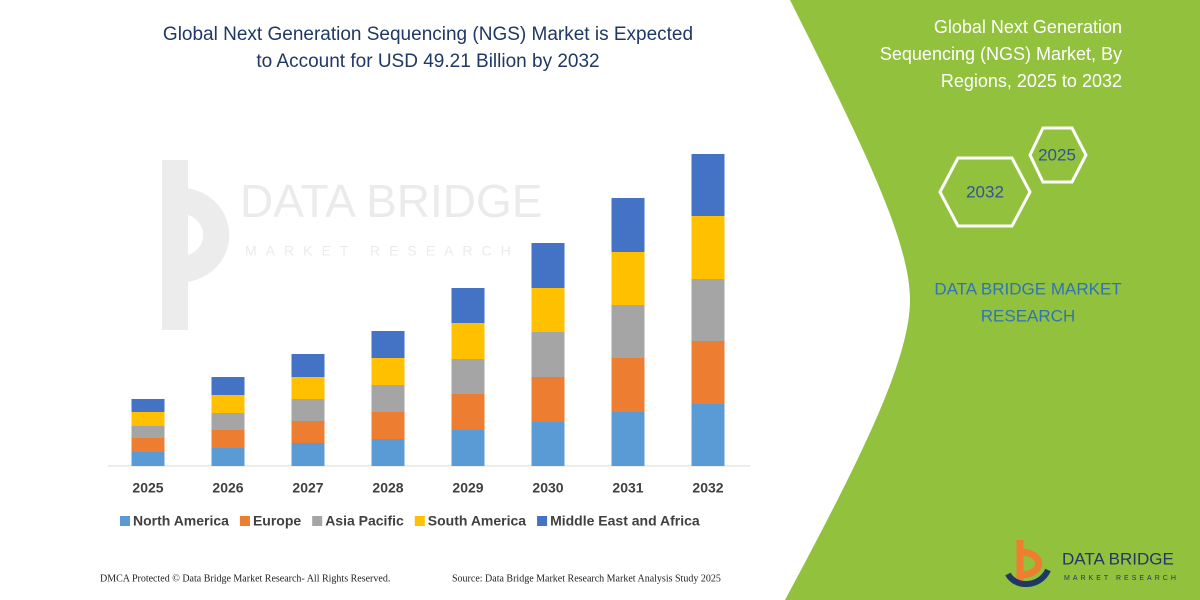  Describe the element at coordinates (547, 488) in the screenshot. I see `x-tick-label: 2030` at that location.